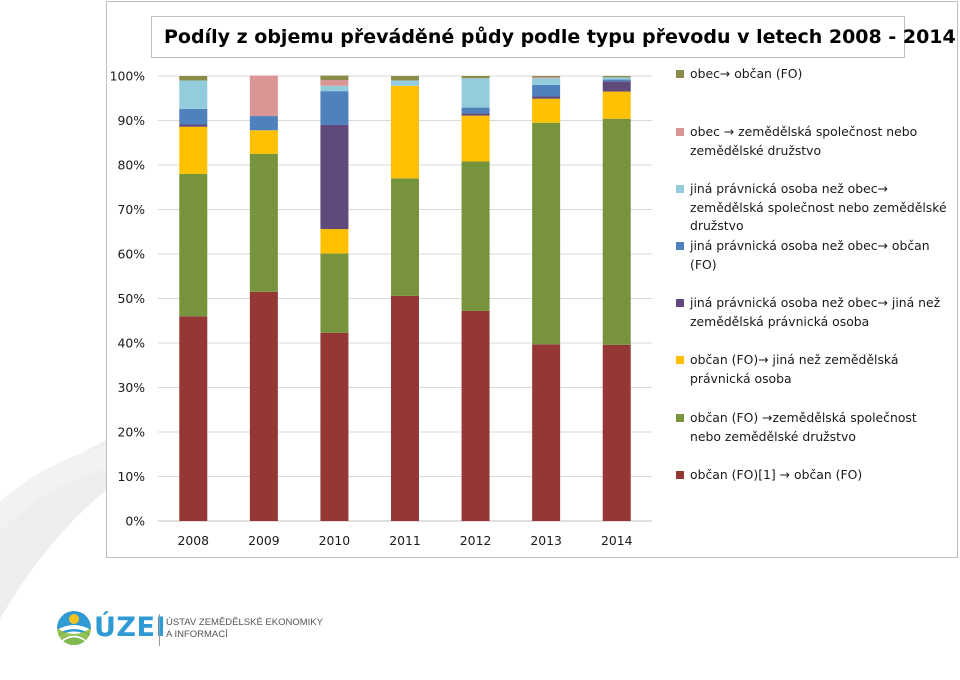 The image size is (960, 680). Describe the element at coordinates (334, 108) in the screenshot. I see `bar-segment-jina_obcan-2010` at that location.